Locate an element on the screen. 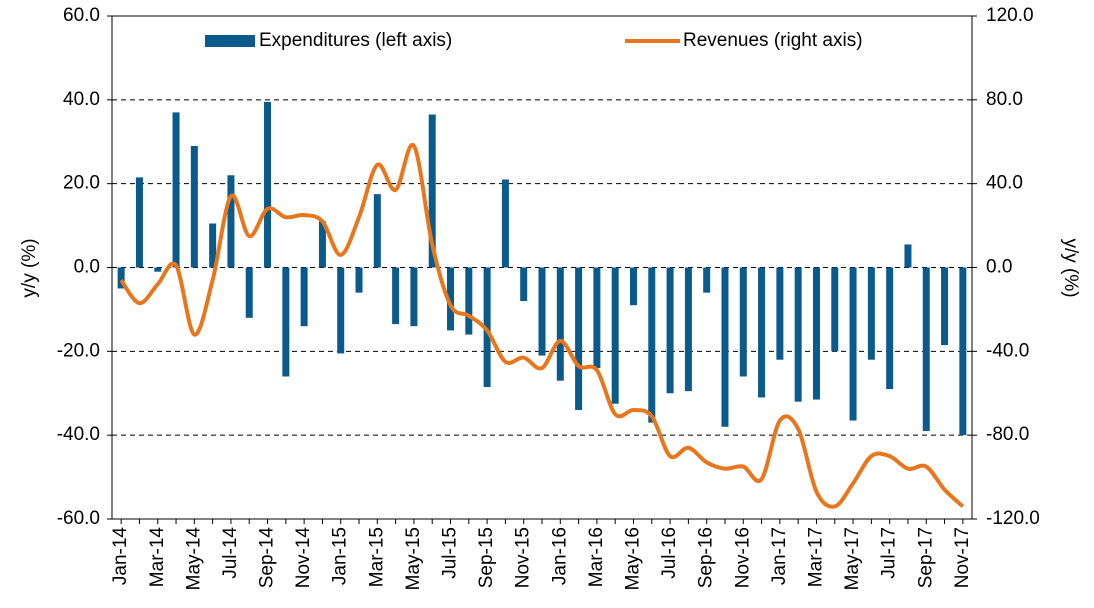 Image resolution: width=1094 pixels, height=608 pixels. y-tick-label: 60.0 is located at coordinates (81, 15).